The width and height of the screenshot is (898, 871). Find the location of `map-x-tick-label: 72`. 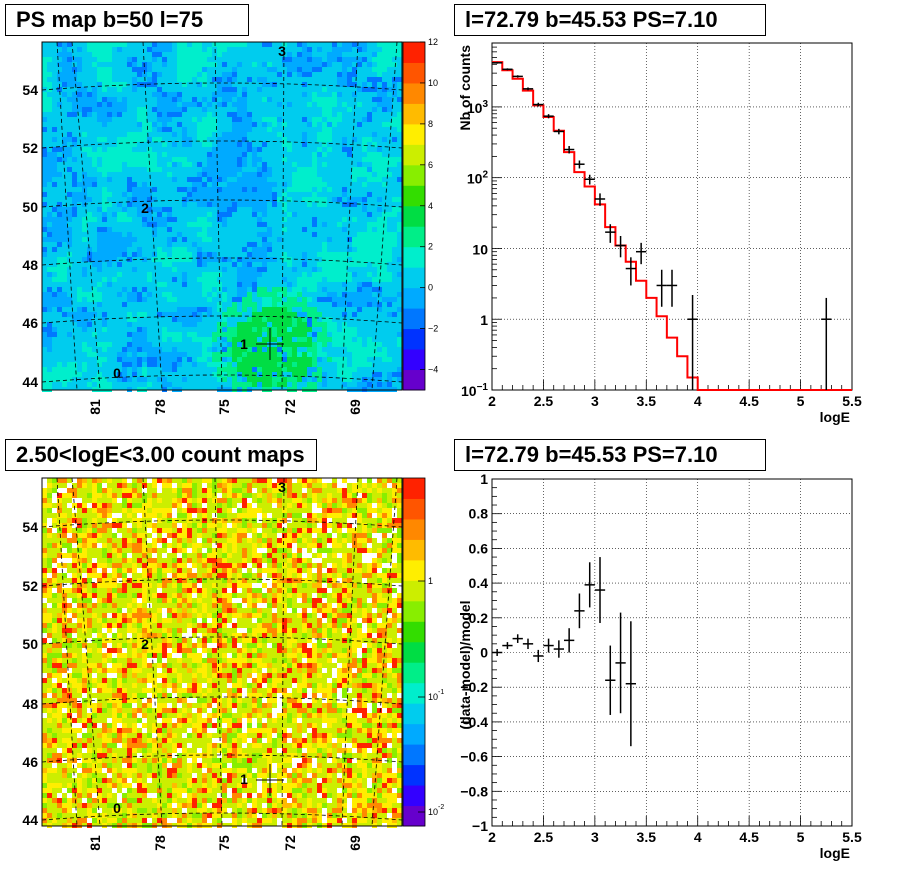

map-x-tick-label: 72 is located at coordinates (290, 843).